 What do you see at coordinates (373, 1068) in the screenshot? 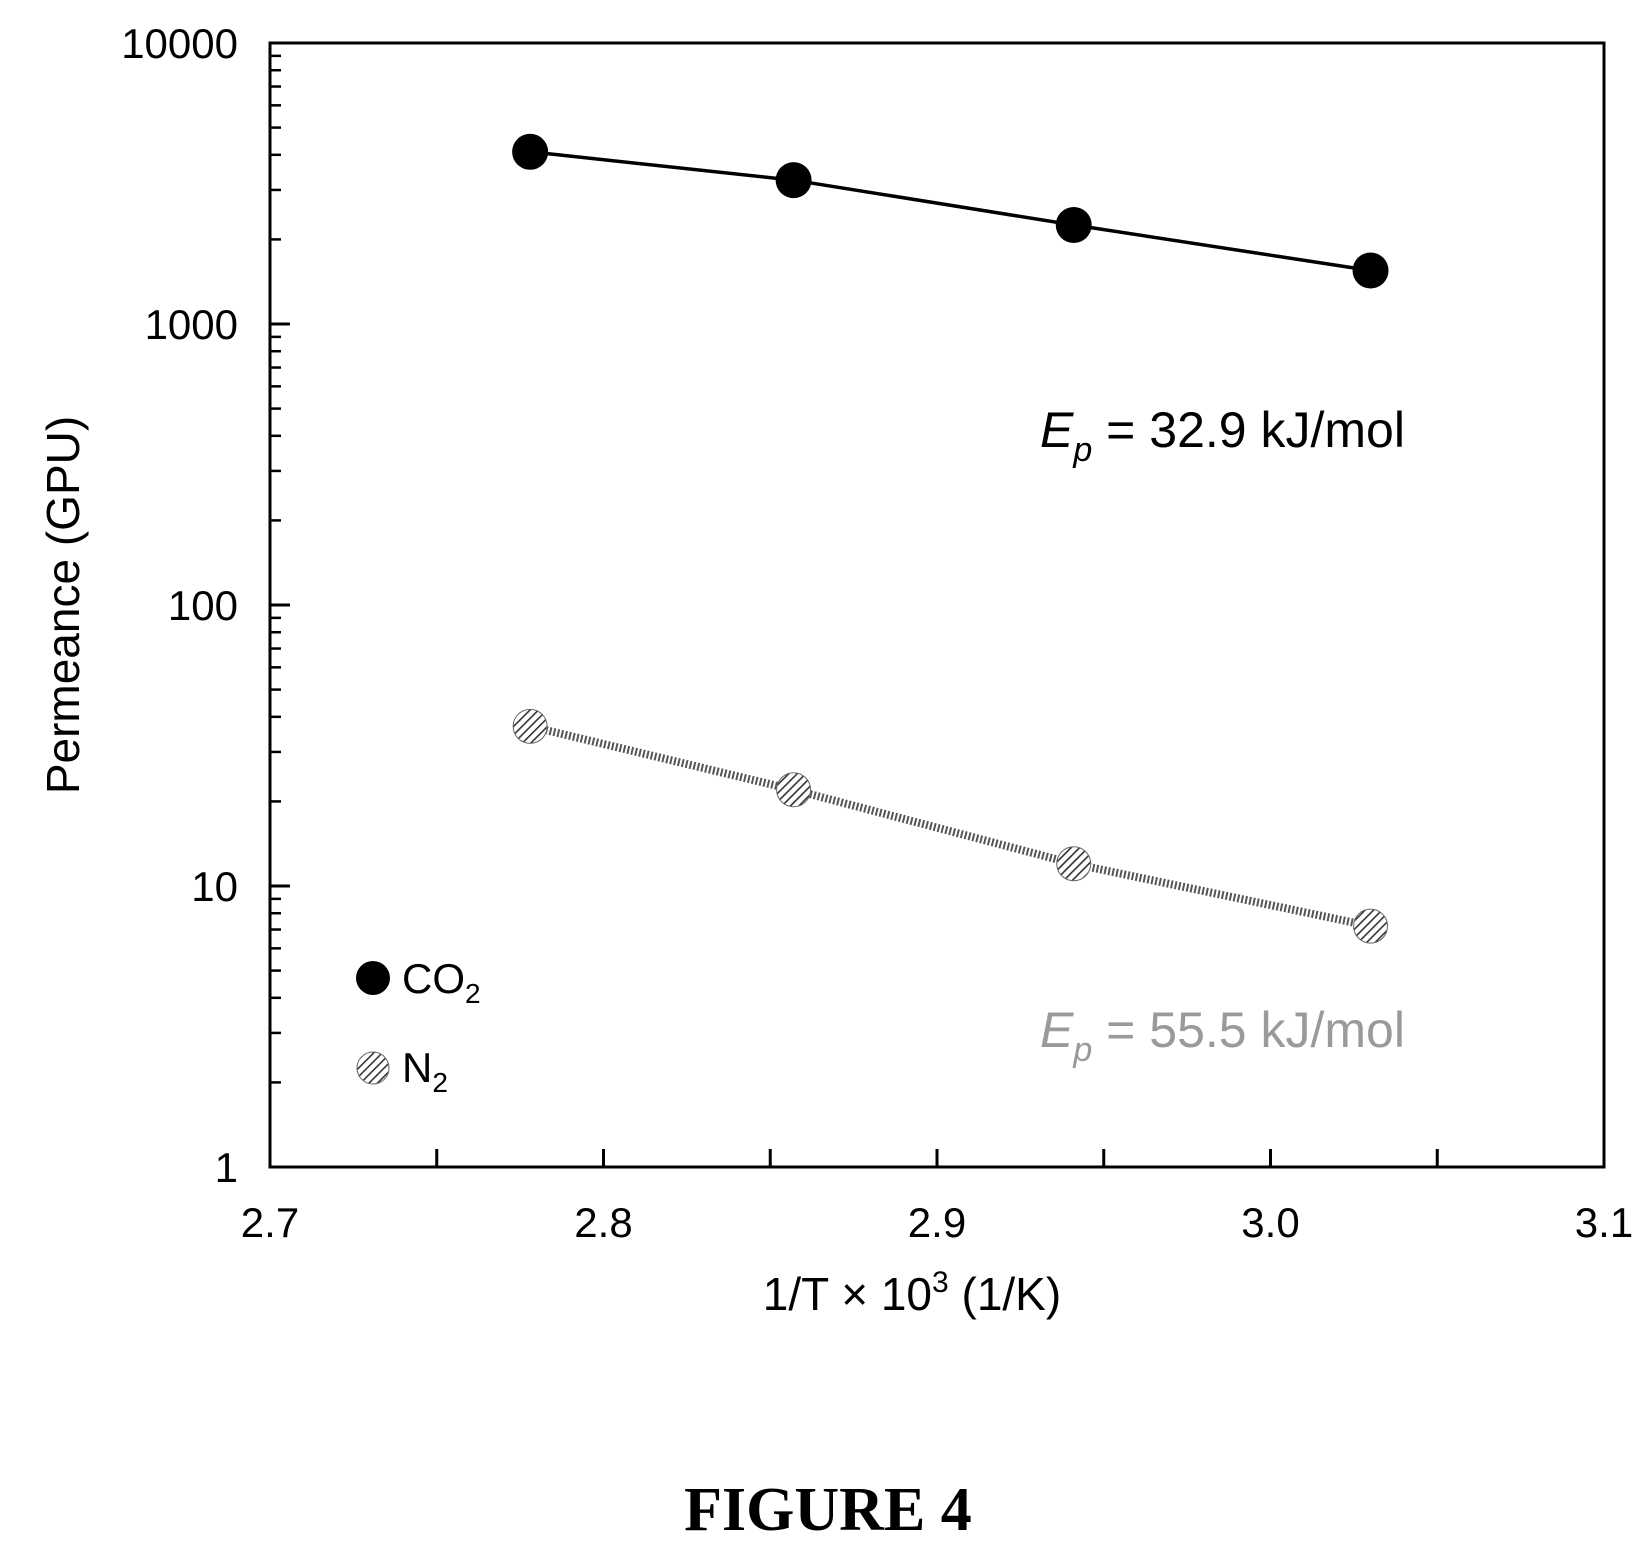
I see `legend-marker-n2` at bounding box center [373, 1068].